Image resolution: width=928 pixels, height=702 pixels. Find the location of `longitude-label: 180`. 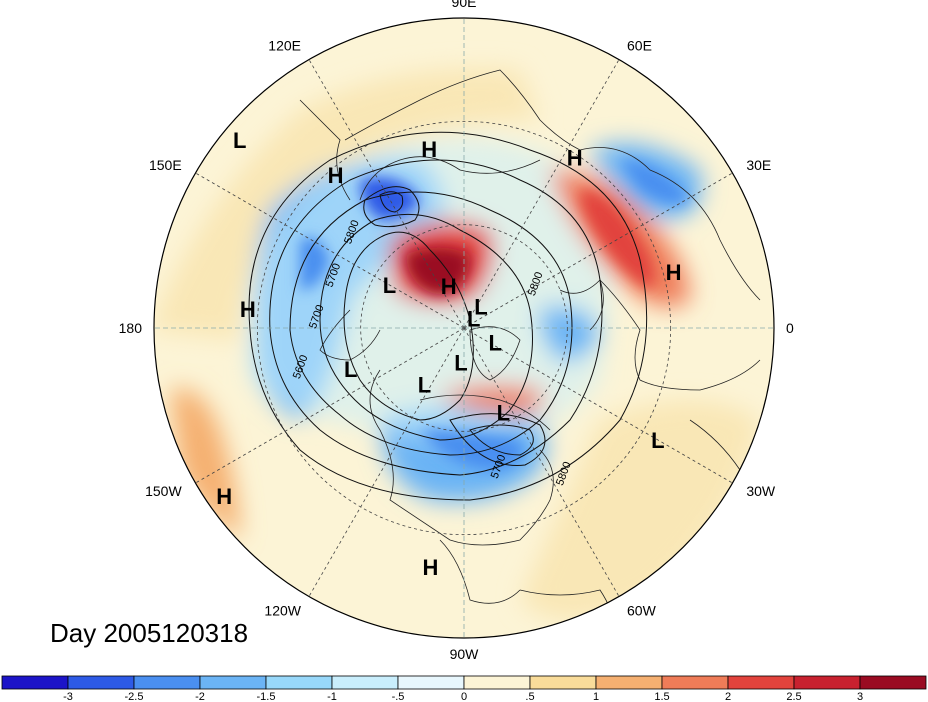

longitude-label: 180 is located at coordinates (131, 328).